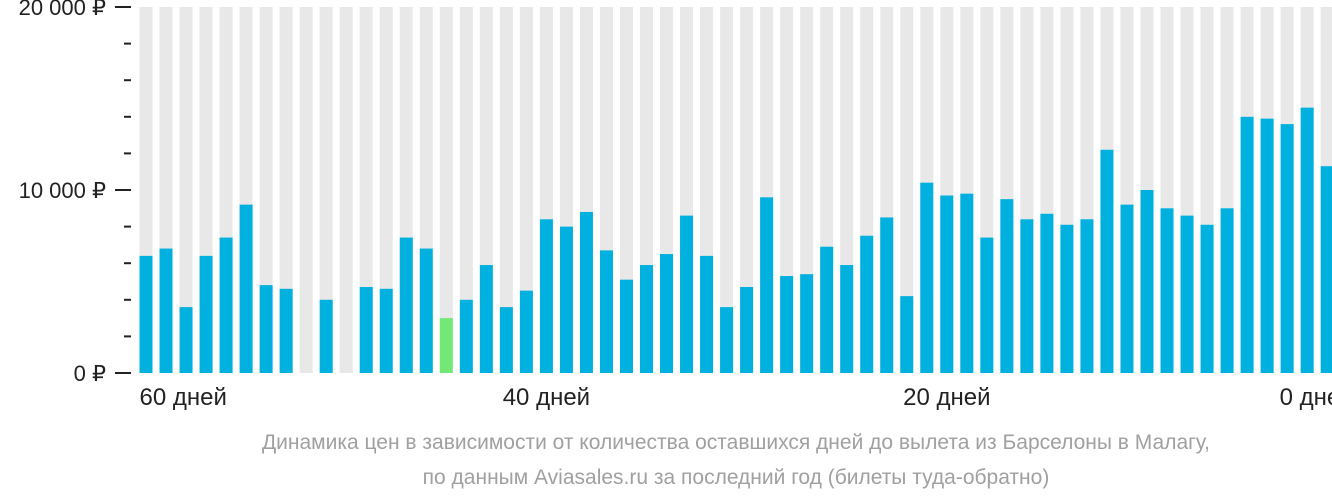 Image resolution: width=1332 pixels, height=502 pixels. What do you see at coordinates (90, 373) in the screenshot?
I see `y-tick-label: 0 ₽` at bounding box center [90, 373].